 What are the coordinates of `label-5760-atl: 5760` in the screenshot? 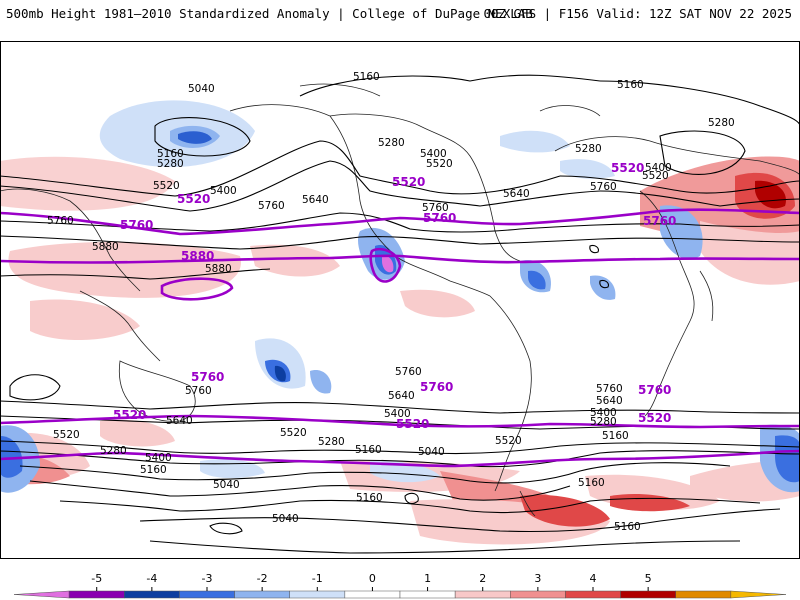 It's located at (603, 187).